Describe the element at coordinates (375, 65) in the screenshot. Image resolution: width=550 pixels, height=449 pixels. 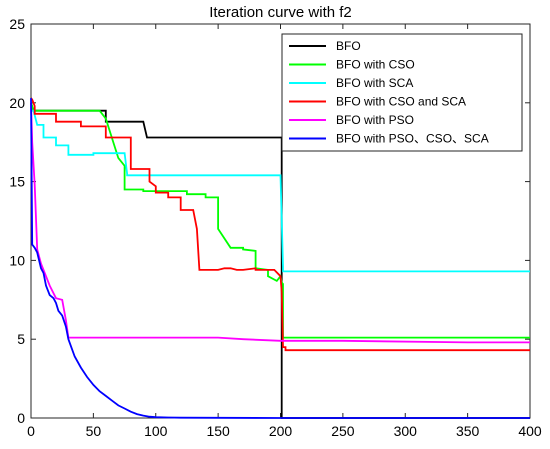
I see `legend-label: BFO with CSO` at that location.